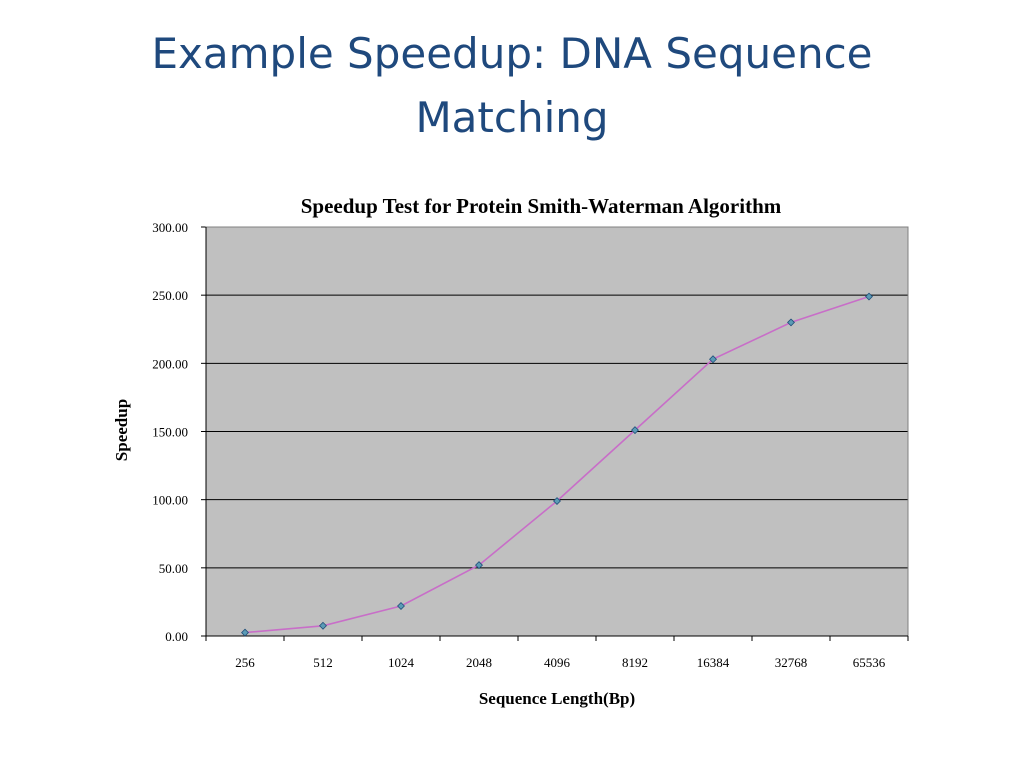 This screenshot has height=768, width=1024. Describe the element at coordinates (635, 662) in the screenshot. I see `x-tick-label: 8192` at that location.